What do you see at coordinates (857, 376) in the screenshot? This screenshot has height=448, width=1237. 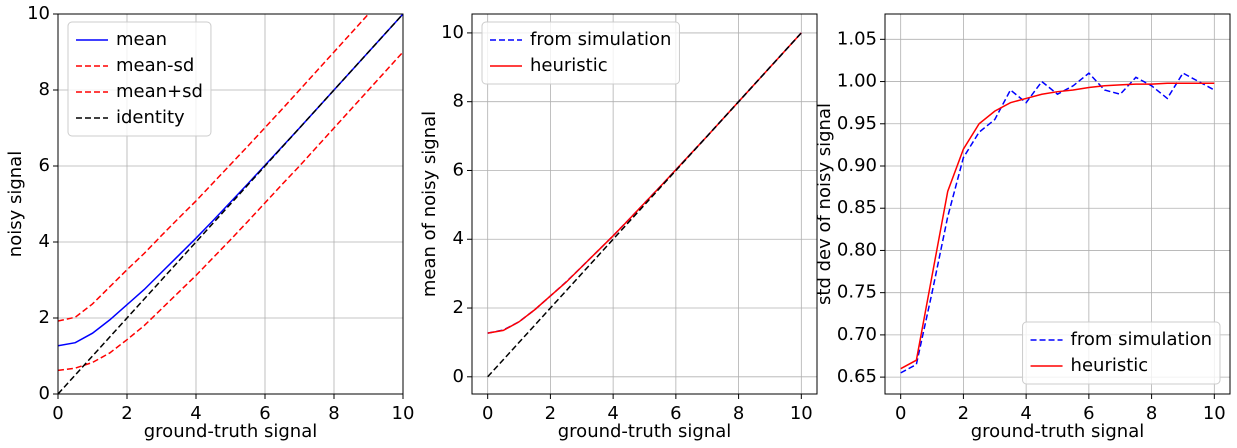 I see `y-tick-label: 0.65` at bounding box center [857, 376].